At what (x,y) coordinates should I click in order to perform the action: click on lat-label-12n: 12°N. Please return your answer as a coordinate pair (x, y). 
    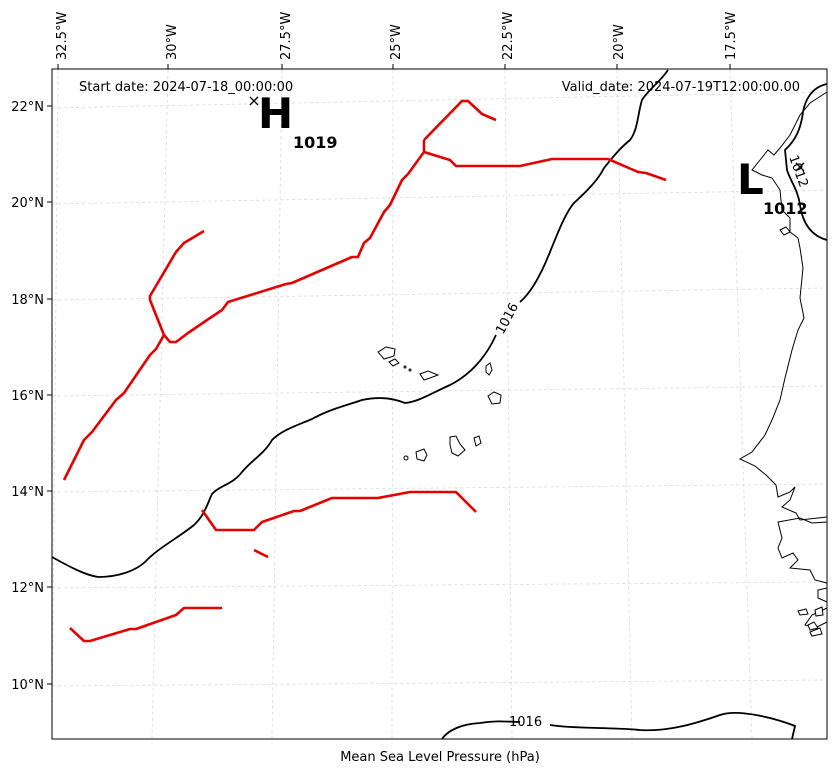
    Looking at the image, I should click on (27, 588).